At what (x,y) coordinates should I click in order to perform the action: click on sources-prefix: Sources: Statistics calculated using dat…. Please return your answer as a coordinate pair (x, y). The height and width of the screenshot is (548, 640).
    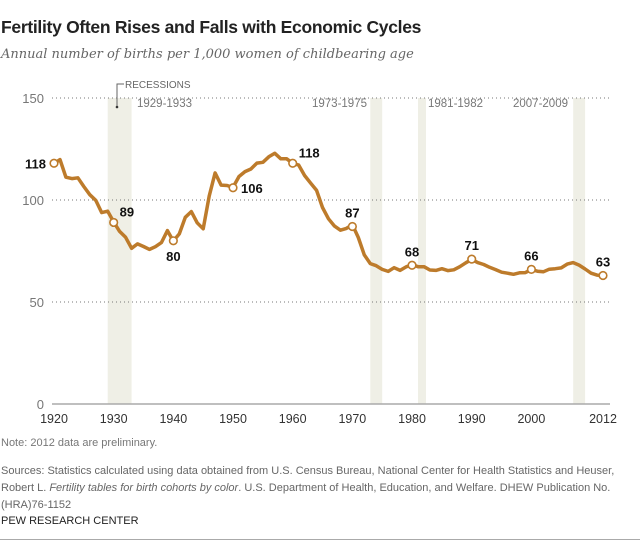
    Looking at the image, I should click on (308, 479).